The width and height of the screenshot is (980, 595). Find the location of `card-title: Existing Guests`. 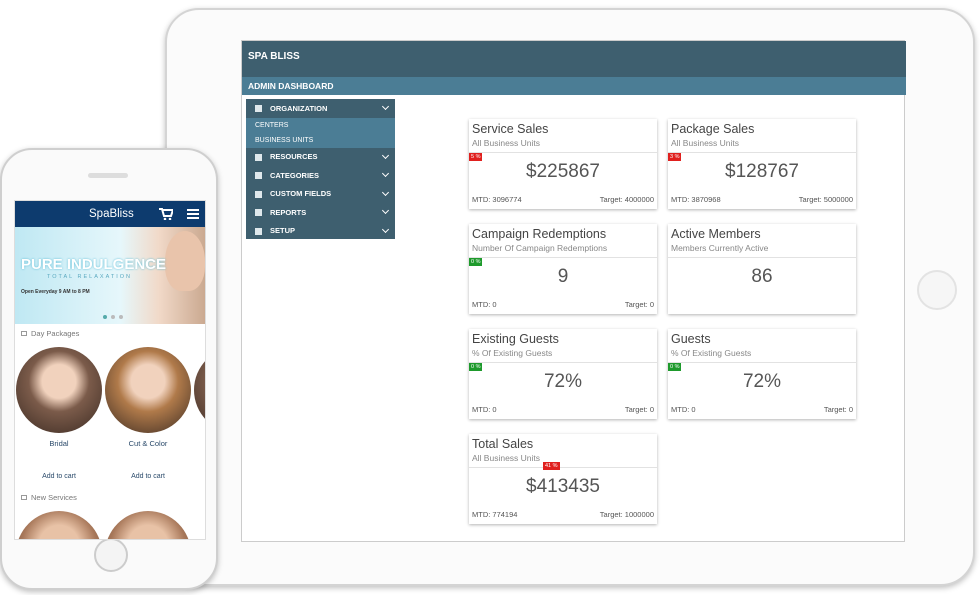

card-title: Existing Guests is located at coordinates (515, 339).